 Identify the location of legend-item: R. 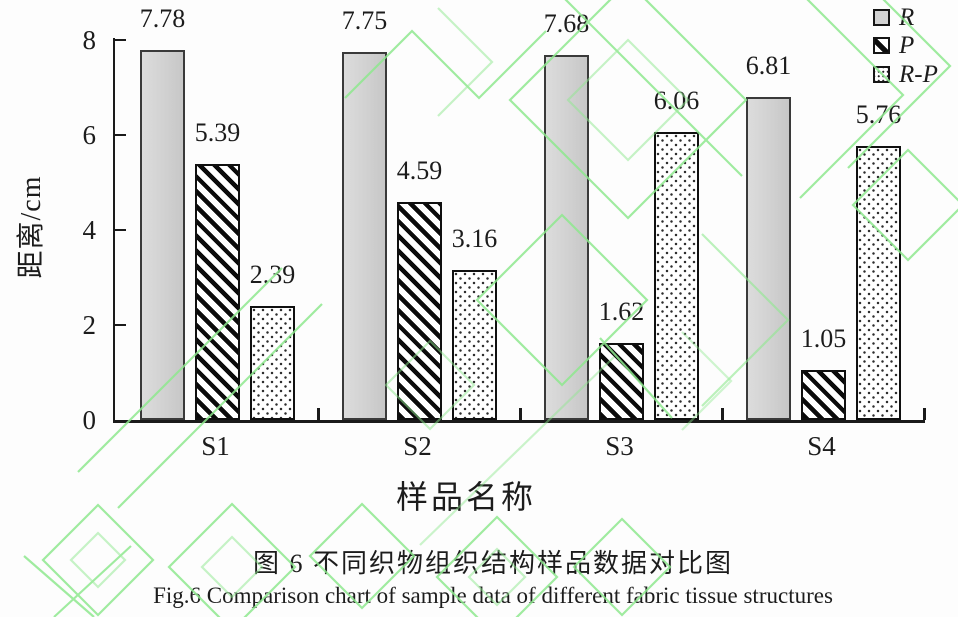
(905, 17).